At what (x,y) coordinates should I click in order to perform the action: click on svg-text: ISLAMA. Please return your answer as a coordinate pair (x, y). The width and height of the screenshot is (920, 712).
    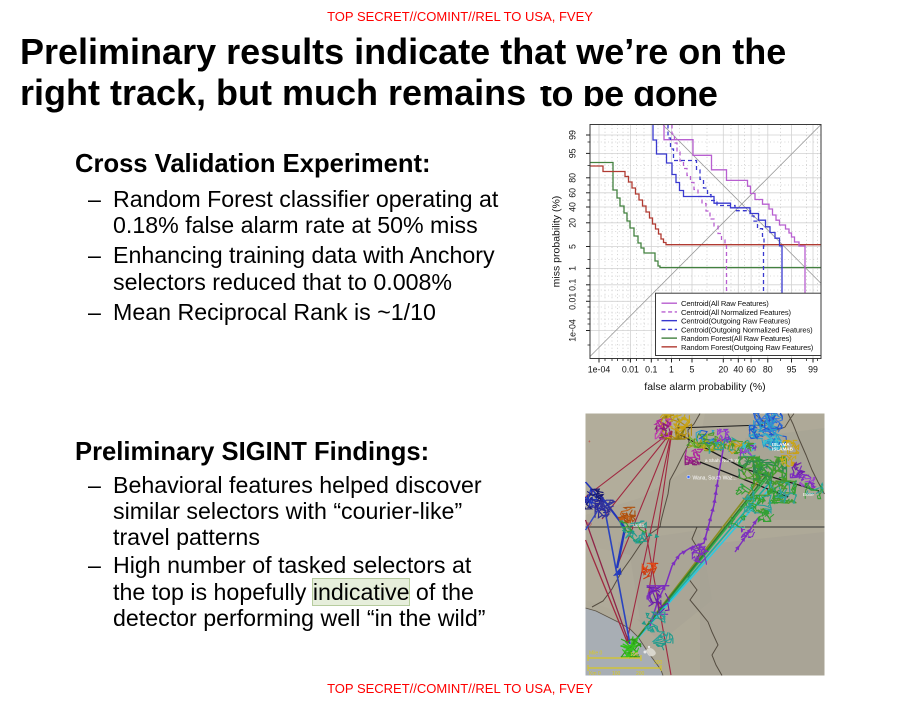
    Looking at the image, I should click on (781, 444).